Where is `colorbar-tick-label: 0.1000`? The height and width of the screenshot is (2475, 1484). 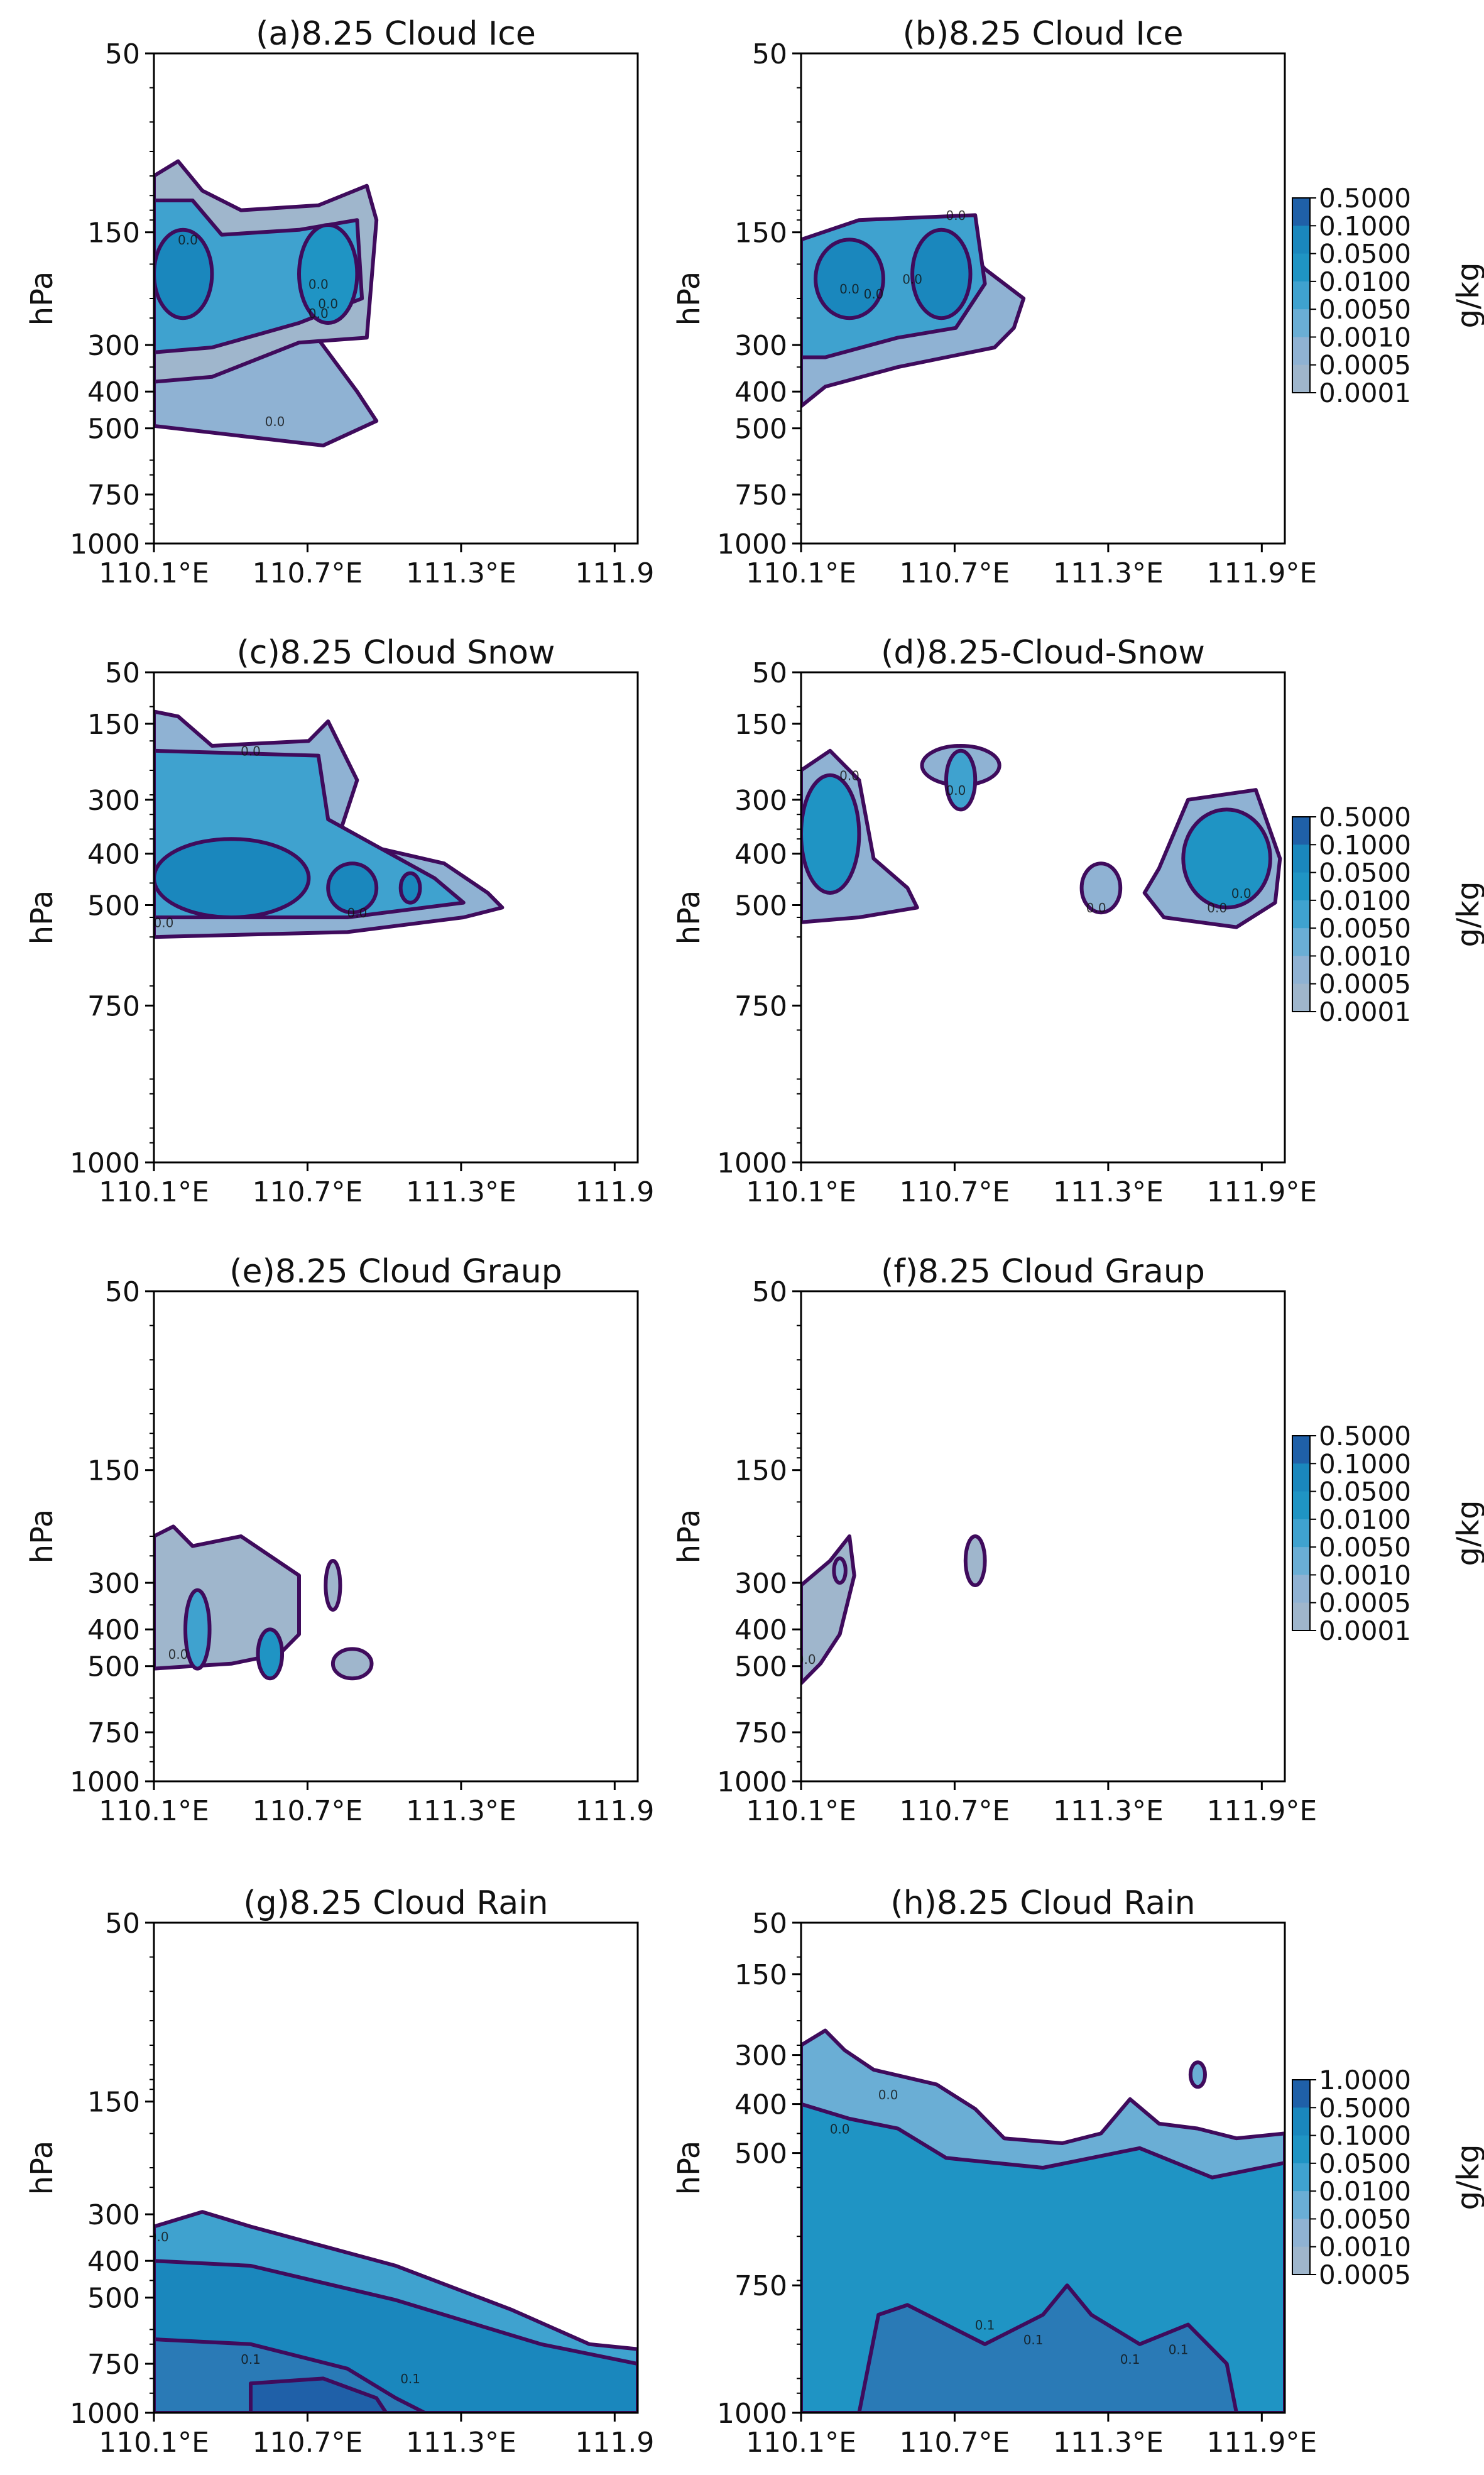 colorbar-tick-label: 0.1000 is located at coordinates (1365, 1463).